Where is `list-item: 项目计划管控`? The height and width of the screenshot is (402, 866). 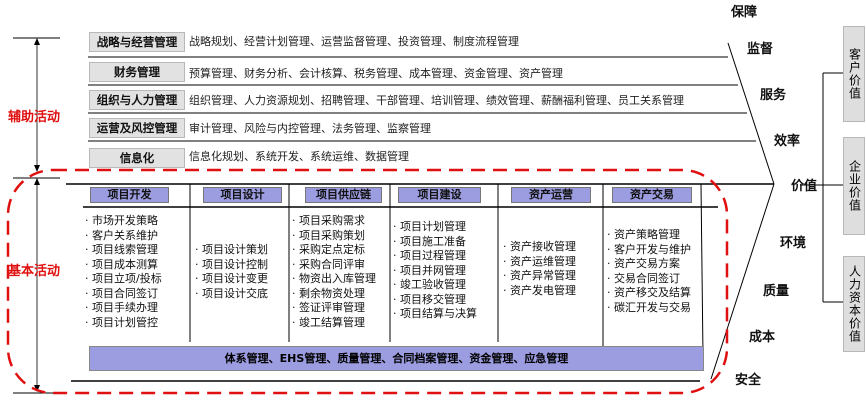 list-item: 项目计划管控 is located at coordinates (123, 323).